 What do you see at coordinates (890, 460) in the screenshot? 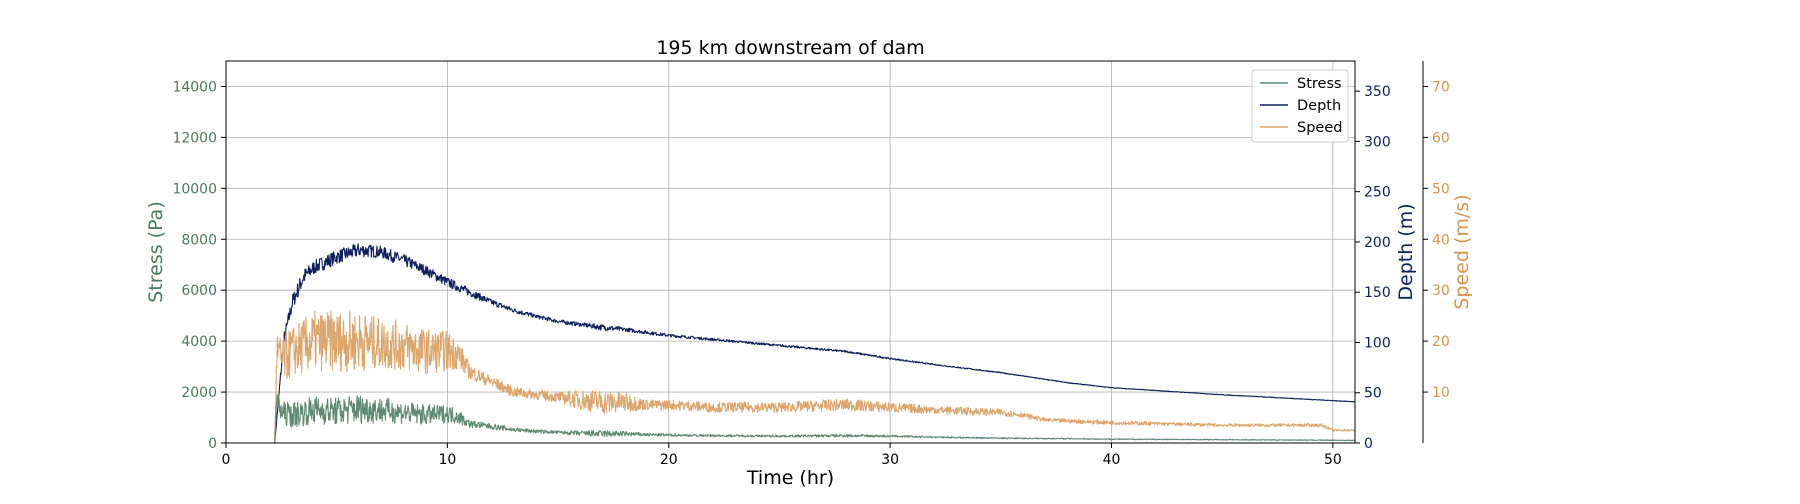
I see `x-tick-label: 30` at bounding box center [890, 460].